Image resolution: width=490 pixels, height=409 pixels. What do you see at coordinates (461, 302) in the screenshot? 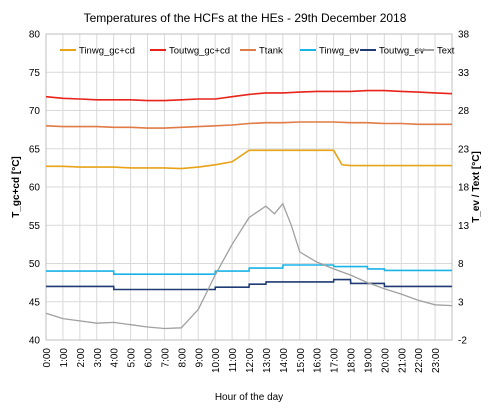
I see `y-right-tick-label: 3` at bounding box center [461, 302].